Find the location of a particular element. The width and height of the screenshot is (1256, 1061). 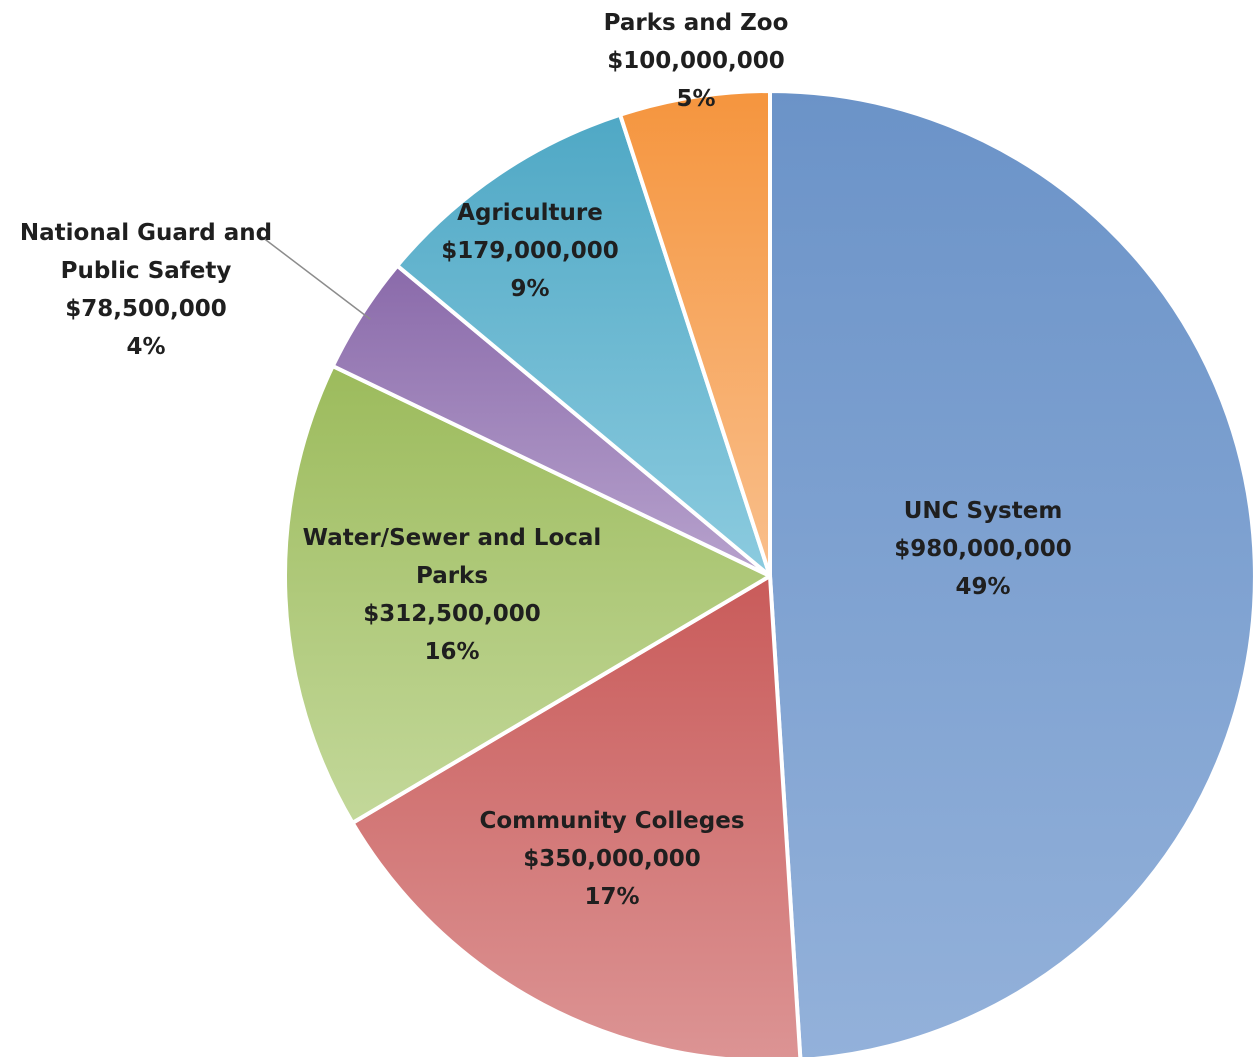

data-label-parks-and-zoo: Parks and Zoo $100,000,000 5% is located at coordinates (696, 61).